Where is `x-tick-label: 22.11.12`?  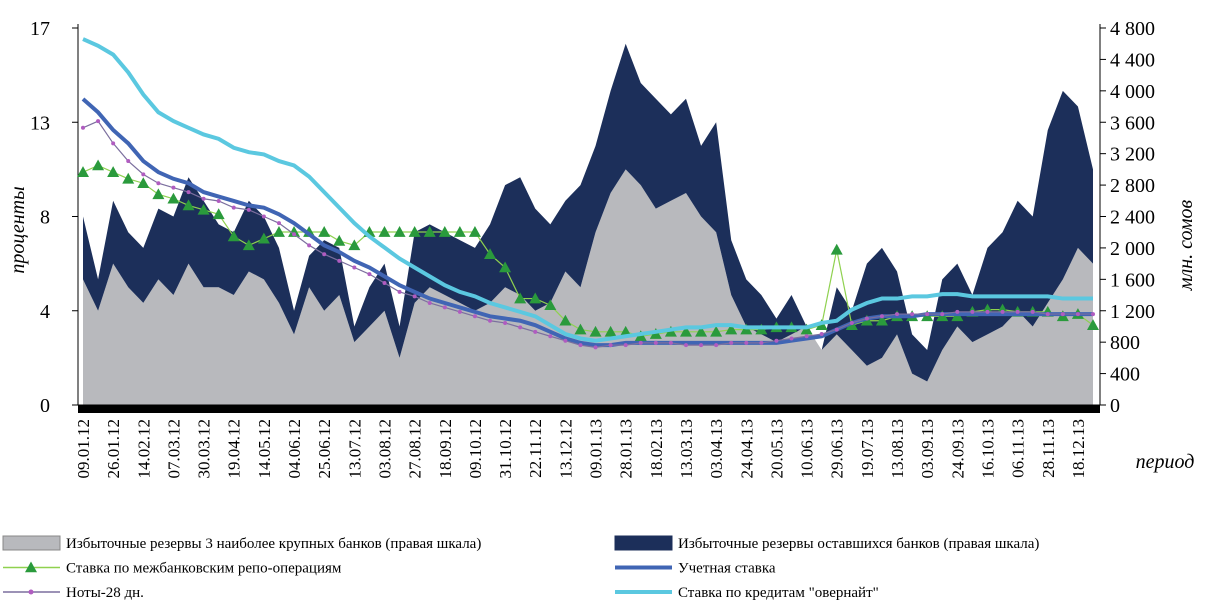
x-tick-label: 22.11.12 is located at coordinates (535, 448).